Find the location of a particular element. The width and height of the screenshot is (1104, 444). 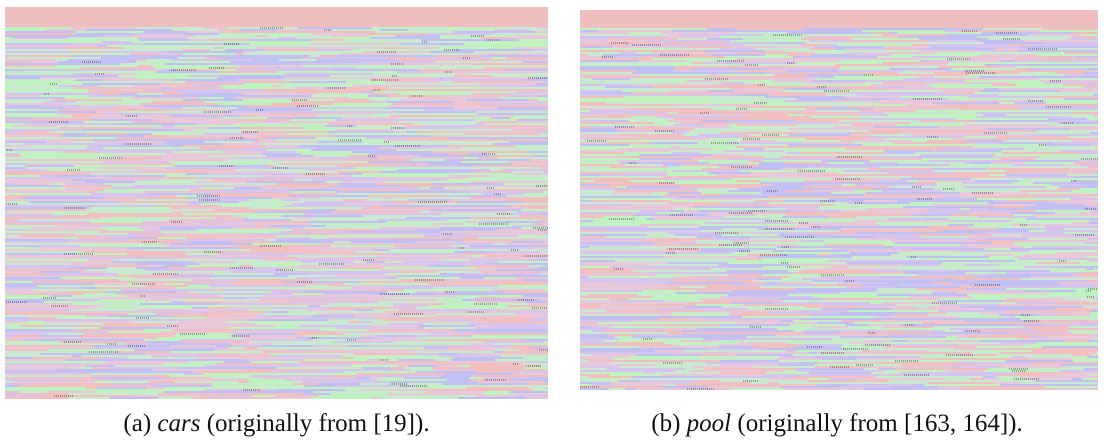

header-band is located at coordinates (276, 17).